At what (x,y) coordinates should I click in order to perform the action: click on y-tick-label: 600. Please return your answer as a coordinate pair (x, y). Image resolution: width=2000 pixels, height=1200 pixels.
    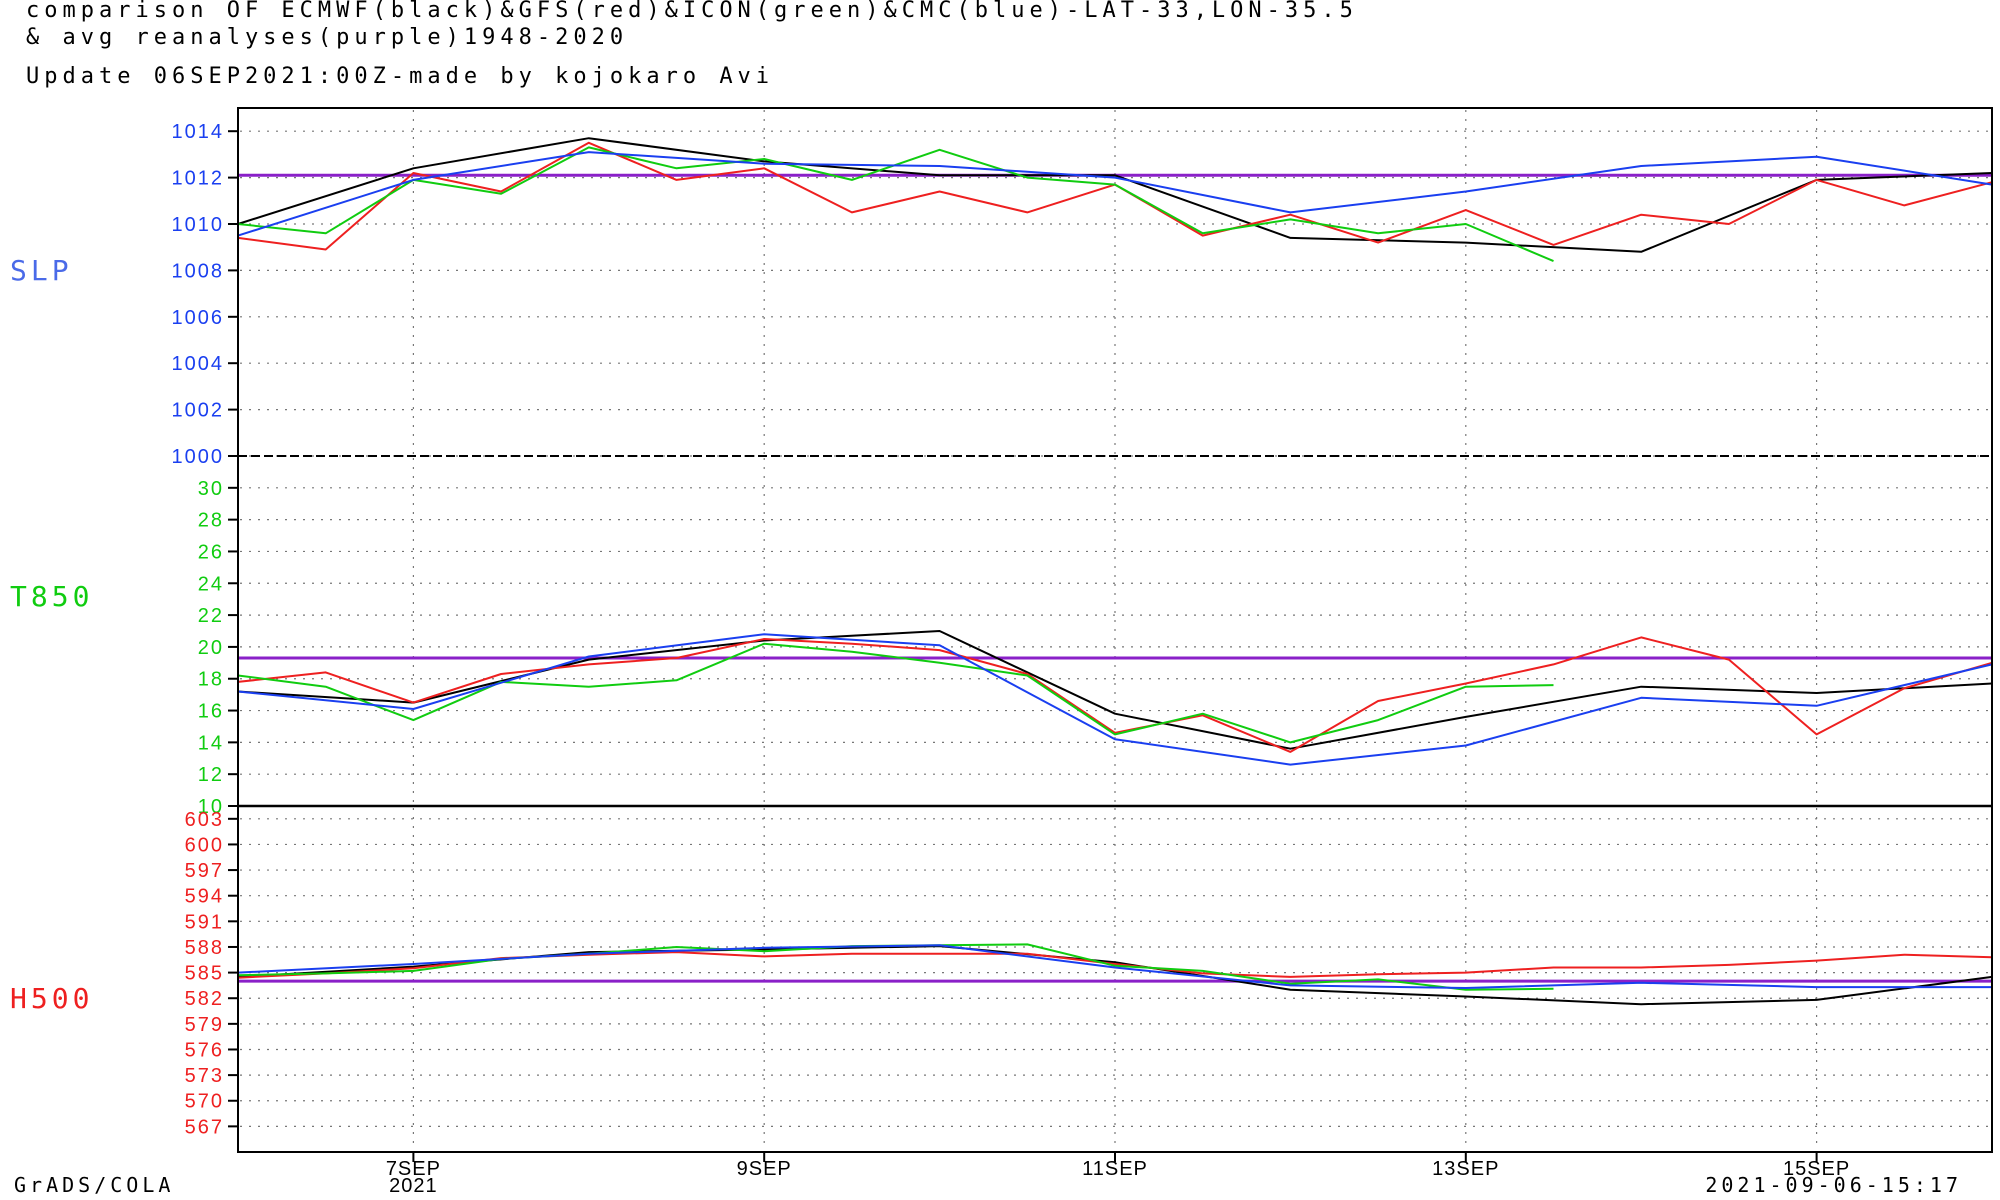
    Looking at the image, I should click on (204, 845).